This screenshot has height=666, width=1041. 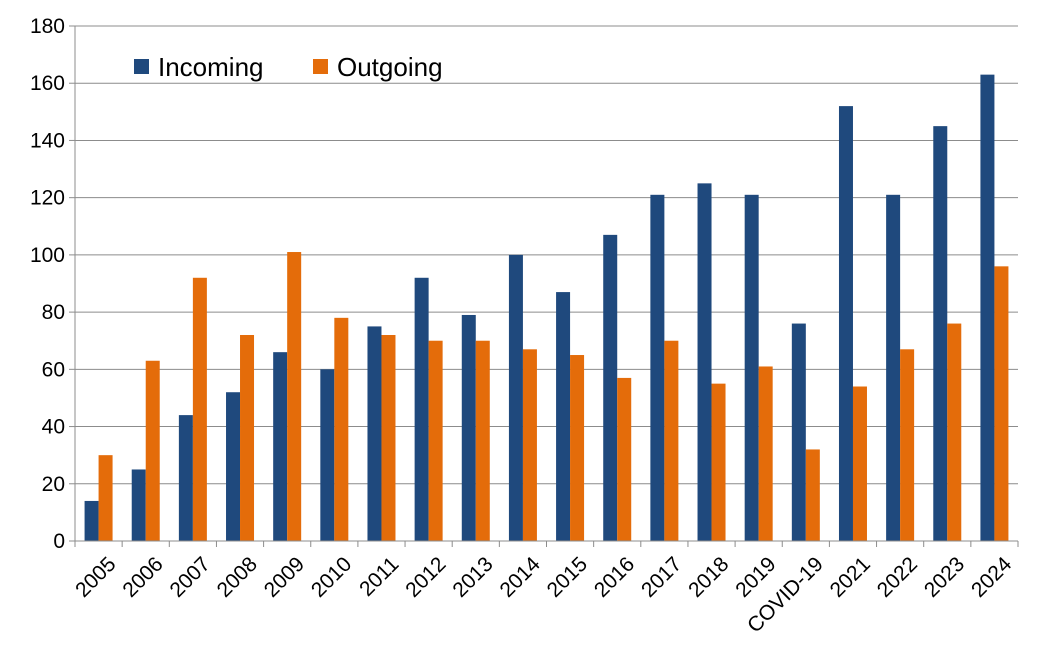 What do you see at coordinates (47, 140) in the screenshot?
I see `y-tick-label: 140` at bounding box center [47, 140].